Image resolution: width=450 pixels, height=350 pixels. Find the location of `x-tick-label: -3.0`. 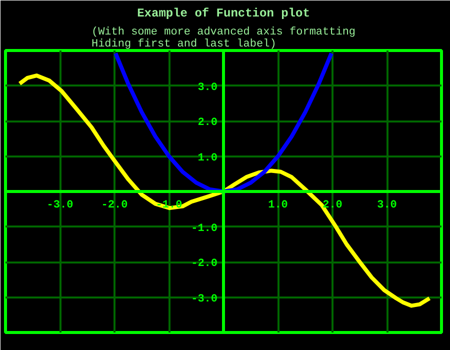

x-tick-label: -3.0 is located at coordinates (60, 206).